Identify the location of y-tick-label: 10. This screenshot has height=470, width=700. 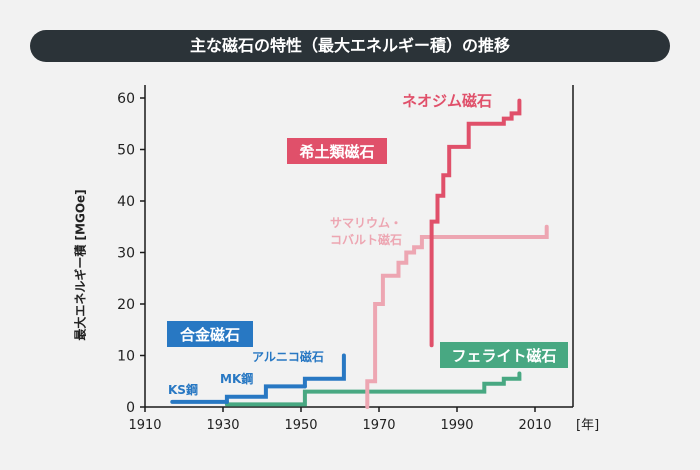
(126, 357).